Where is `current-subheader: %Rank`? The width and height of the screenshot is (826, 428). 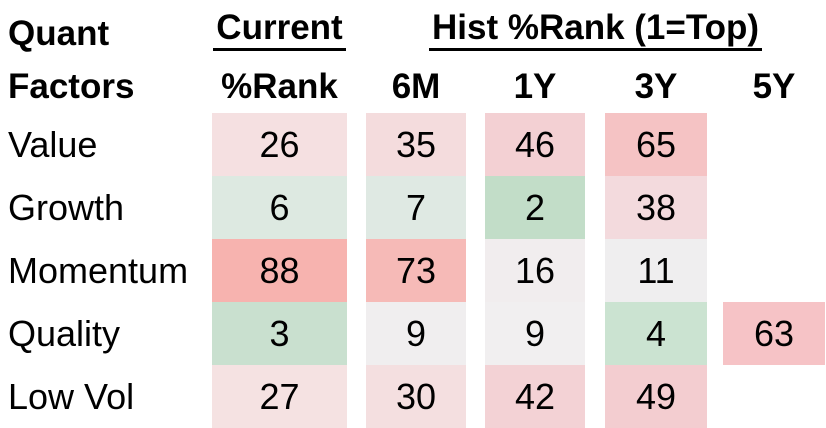 current-subheader: %Rank is located at coordinates (279, 86).